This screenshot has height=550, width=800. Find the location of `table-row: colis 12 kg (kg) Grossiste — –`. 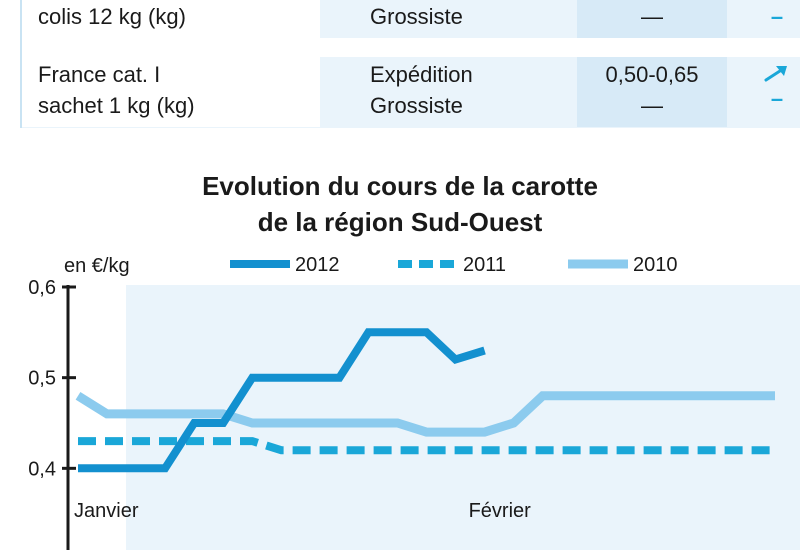

table-row: colis 12 kg (kg) Grossiste — – is located at coordinates (411, 19).